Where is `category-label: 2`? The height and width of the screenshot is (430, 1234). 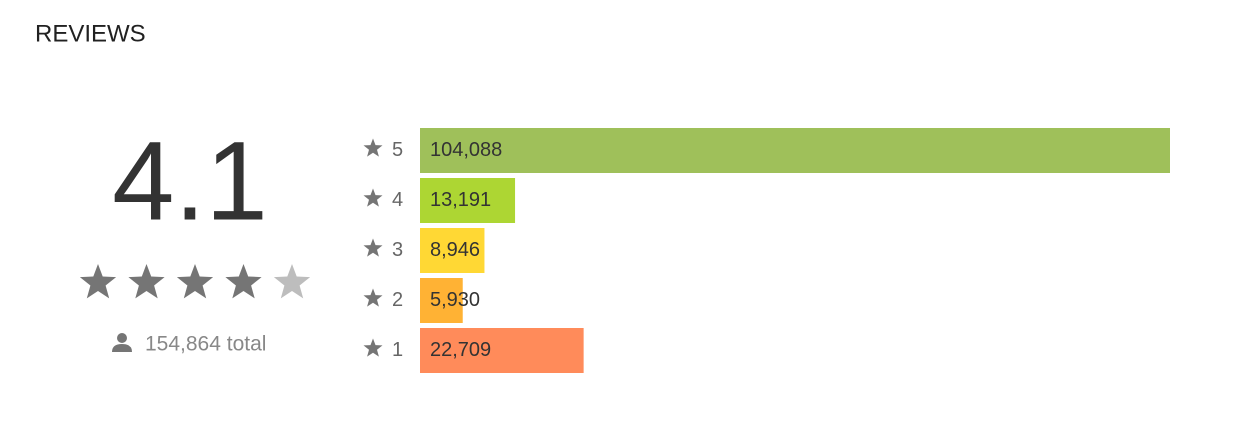
category-label: 2 is located at coordinates (397, 300).